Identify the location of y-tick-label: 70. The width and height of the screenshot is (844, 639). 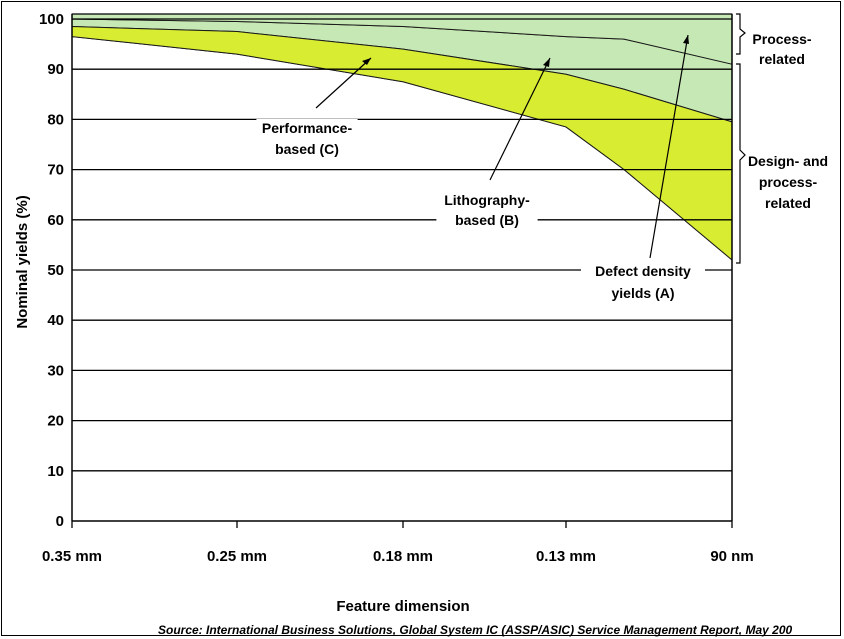
(55, 170).